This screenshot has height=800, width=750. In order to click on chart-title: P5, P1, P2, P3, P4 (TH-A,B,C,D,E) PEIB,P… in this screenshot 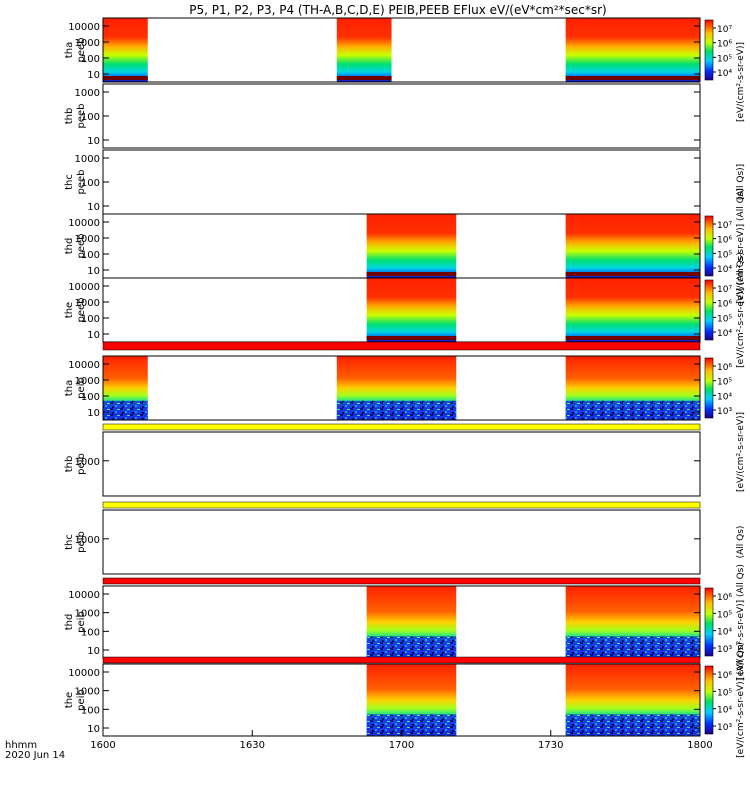, I will do `click(397, 10)`.